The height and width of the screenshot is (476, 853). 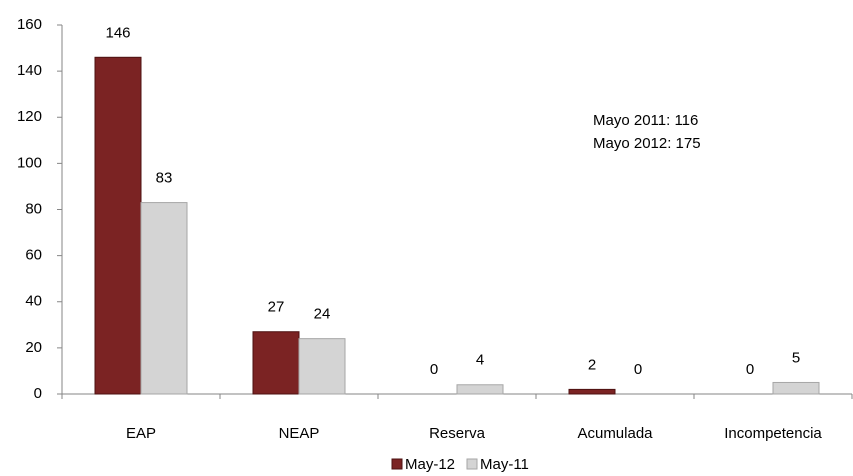 I want to click on data-label: 4, so click(x=480, y=360).